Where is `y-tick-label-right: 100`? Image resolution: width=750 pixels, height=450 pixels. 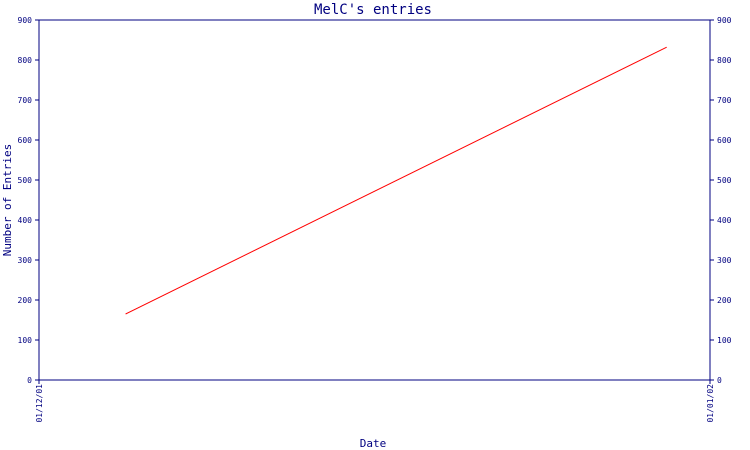
y-tick-label-right: 100 is located at coordinates (724, 340).